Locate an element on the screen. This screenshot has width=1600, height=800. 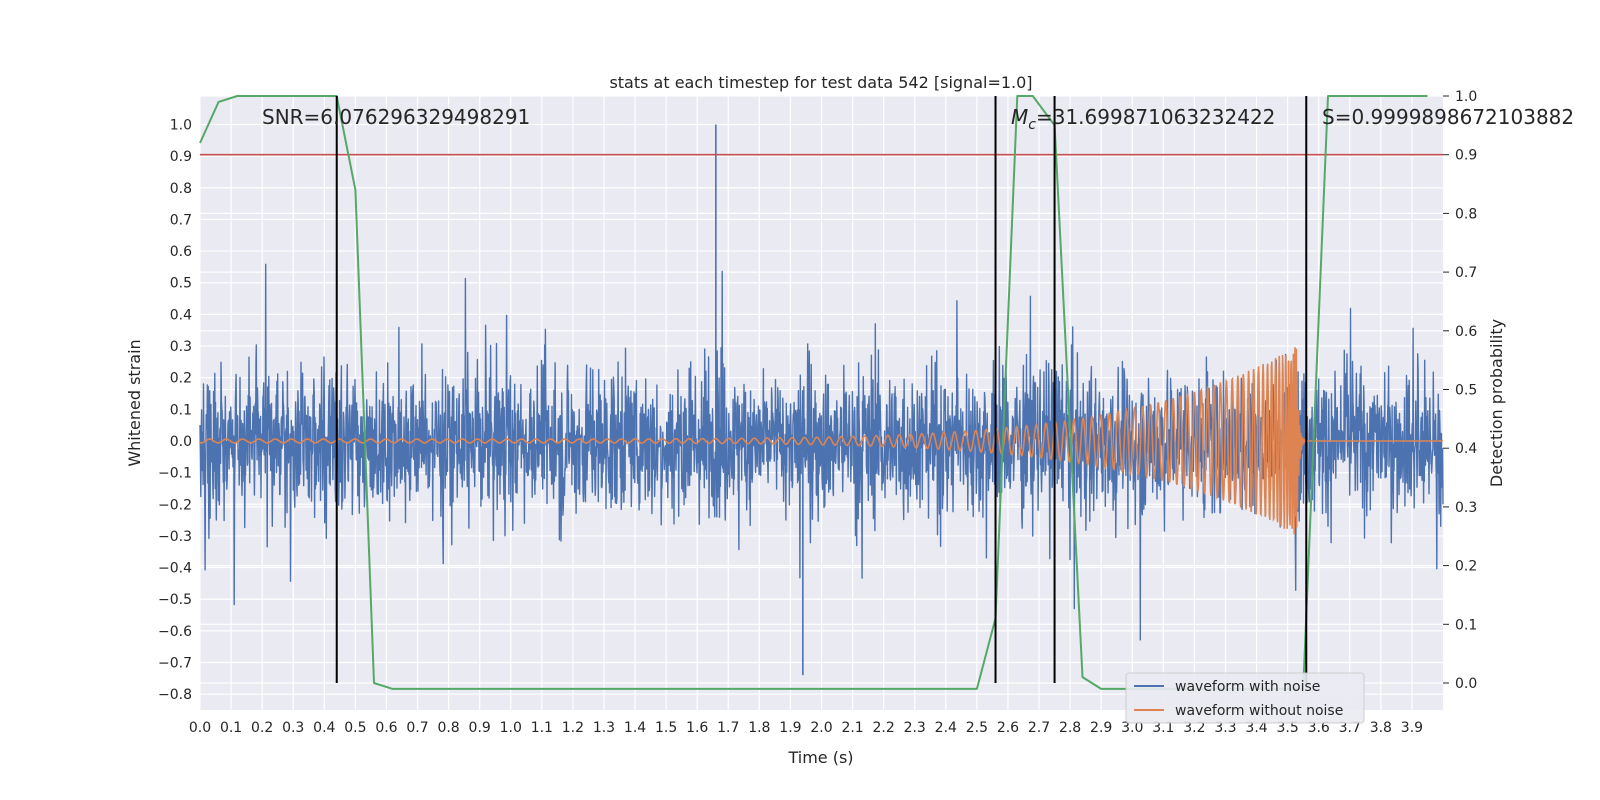
y2-axis-label: Detection probability is located at coordinates (1496, 403).